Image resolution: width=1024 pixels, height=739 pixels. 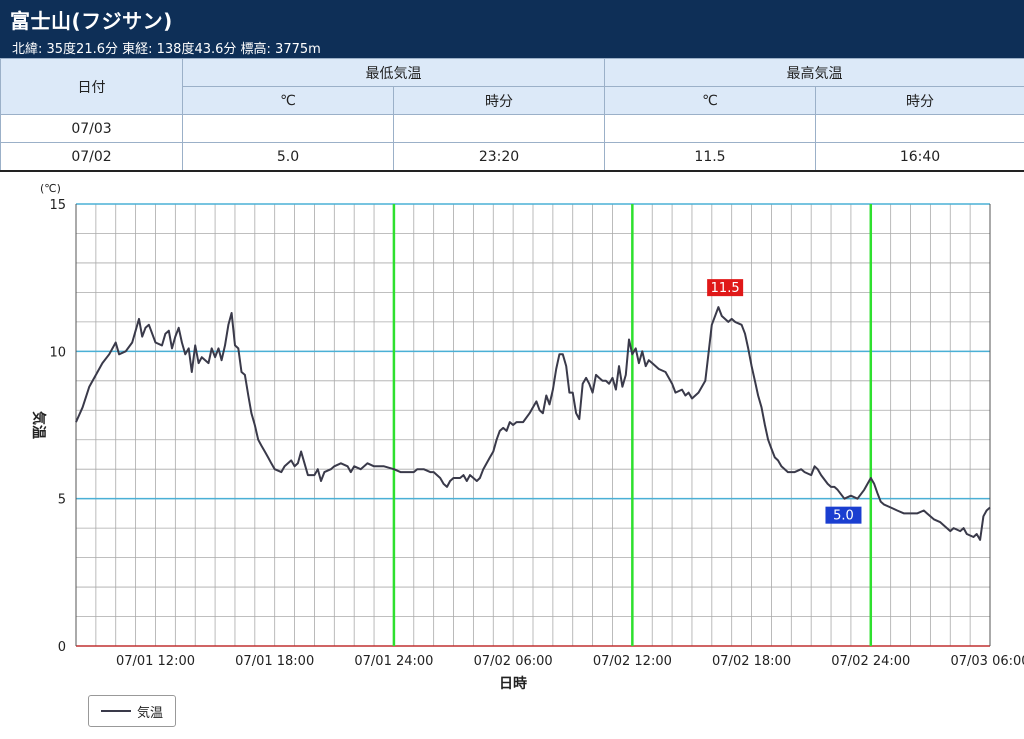 I want to click on max-temp-header: 最高気温, so click(x=814, y=72).